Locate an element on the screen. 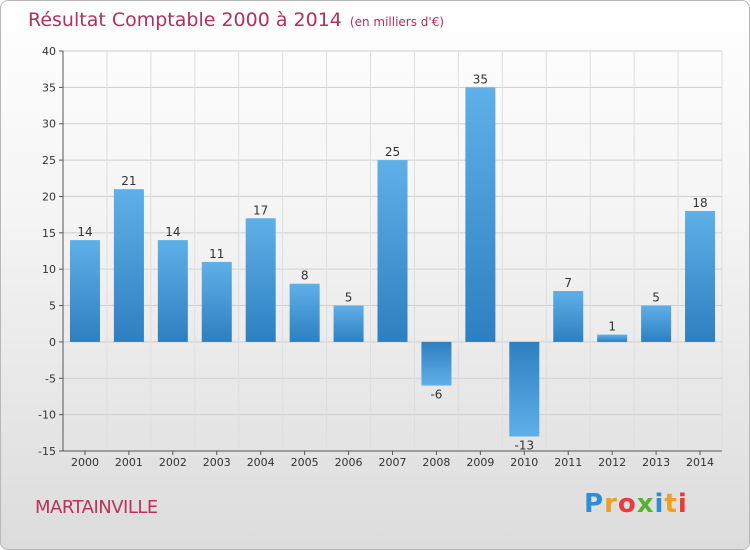 This screenshot has height=550, width=750. x-tick-label: 2009 is located at coordinates (480, 462).